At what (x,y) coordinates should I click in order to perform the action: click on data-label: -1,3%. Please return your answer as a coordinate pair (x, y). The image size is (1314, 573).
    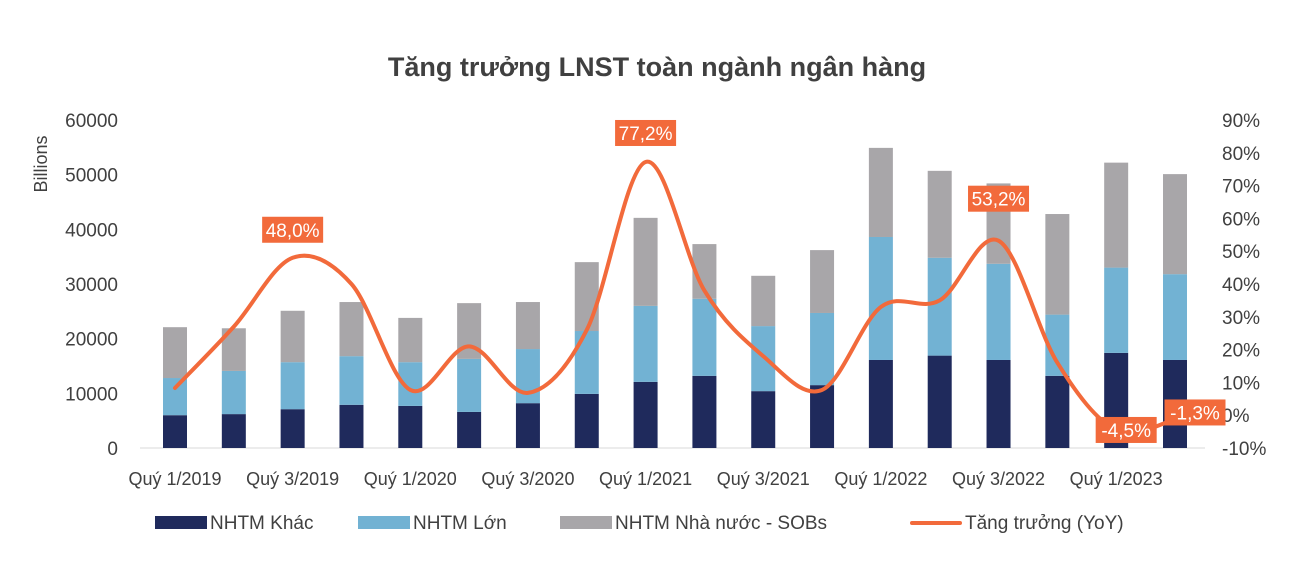
    Looking at the image, I should click on (1195, 412).